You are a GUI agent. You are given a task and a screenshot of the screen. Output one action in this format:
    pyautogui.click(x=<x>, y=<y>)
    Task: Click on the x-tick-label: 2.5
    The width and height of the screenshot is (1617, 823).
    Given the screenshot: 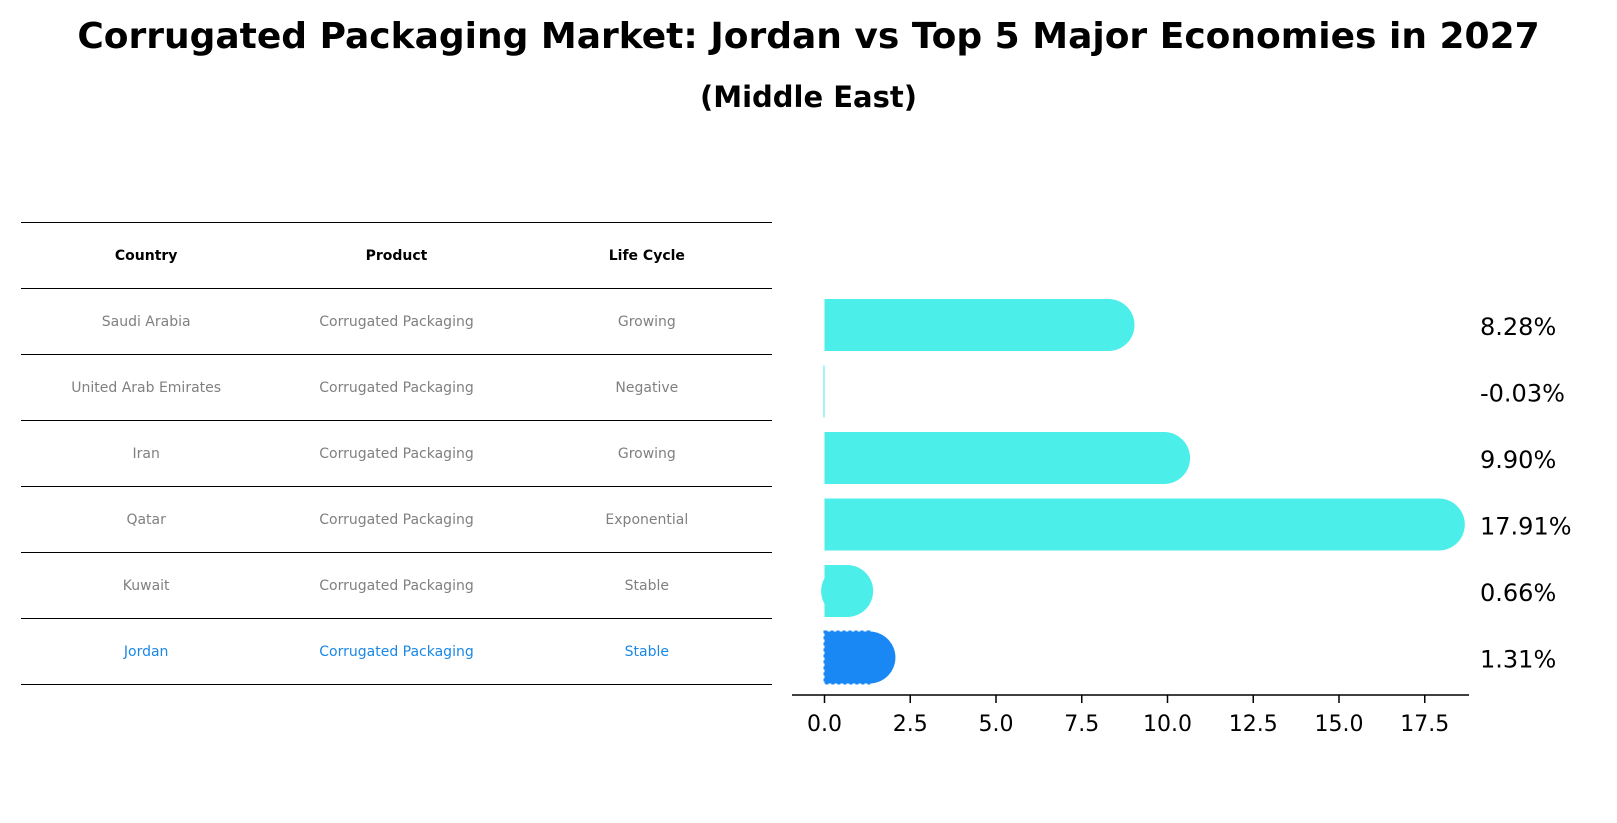 What is the action you would take?
    pyautogui.click(x=910, y=724)
    